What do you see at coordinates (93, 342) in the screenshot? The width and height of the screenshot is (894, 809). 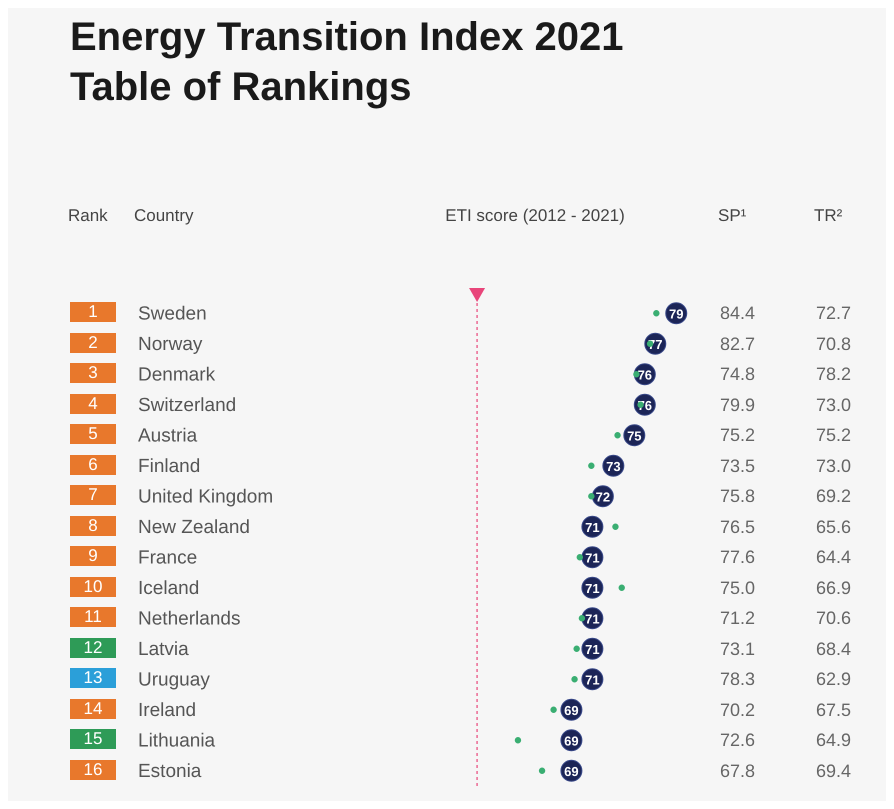 I see `data-label: 2` at bounding box center [93, 342].